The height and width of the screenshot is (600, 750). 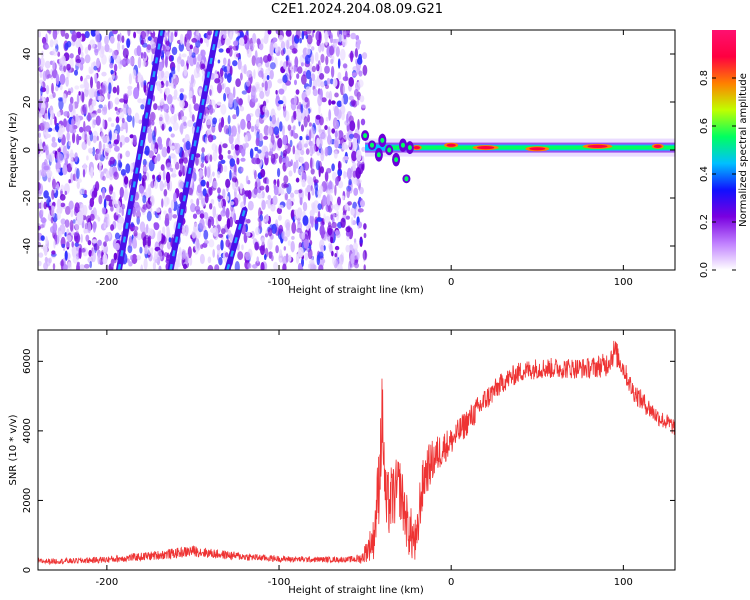 I want to click on spectrogram-ylabel: Frequency (Hz), so click(x=13, y=150).